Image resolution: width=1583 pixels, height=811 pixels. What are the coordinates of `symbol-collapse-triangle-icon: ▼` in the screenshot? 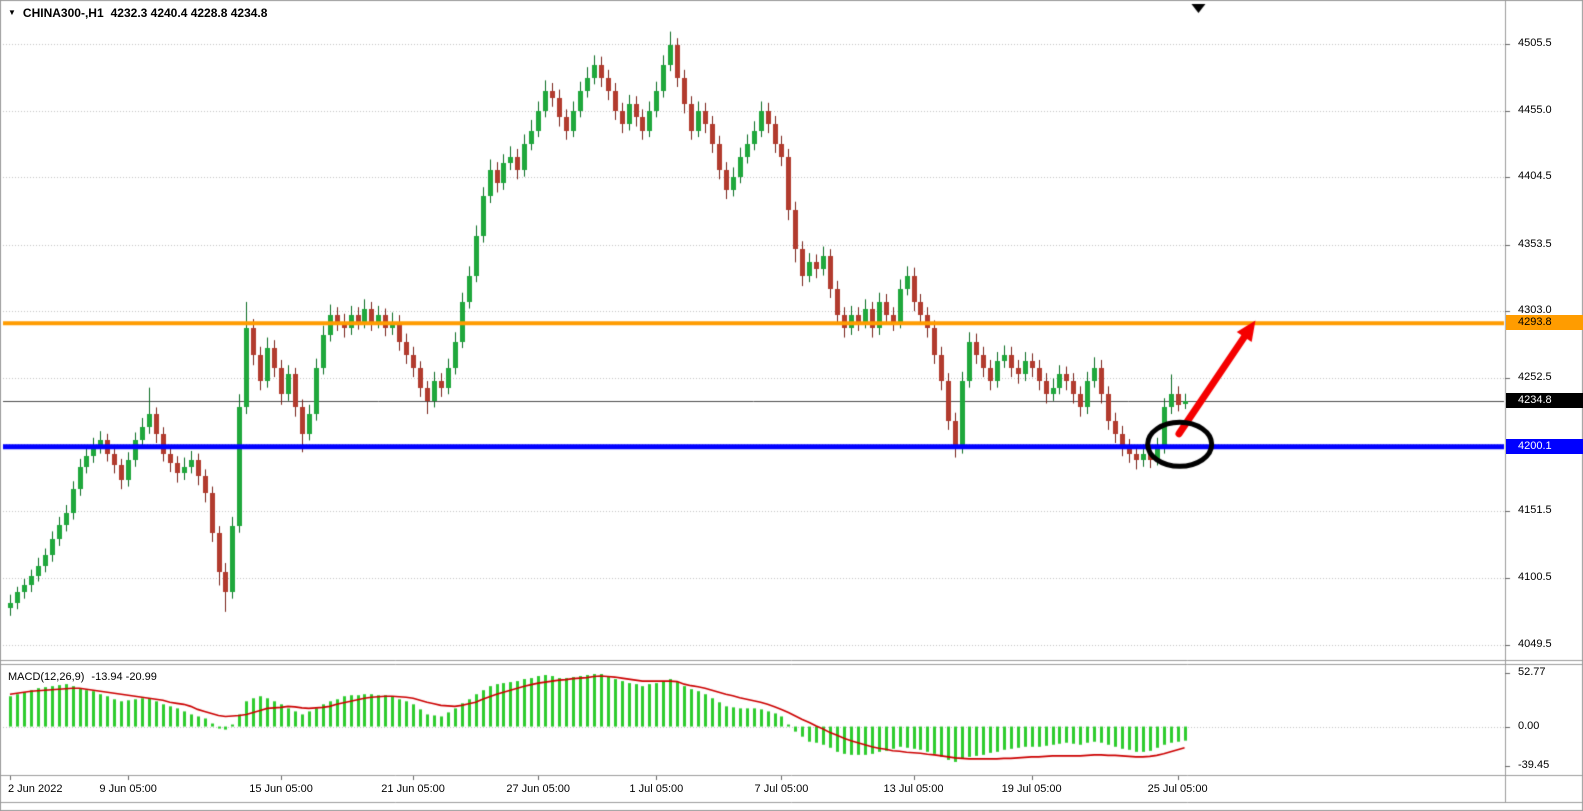 It's located at (12, 12).